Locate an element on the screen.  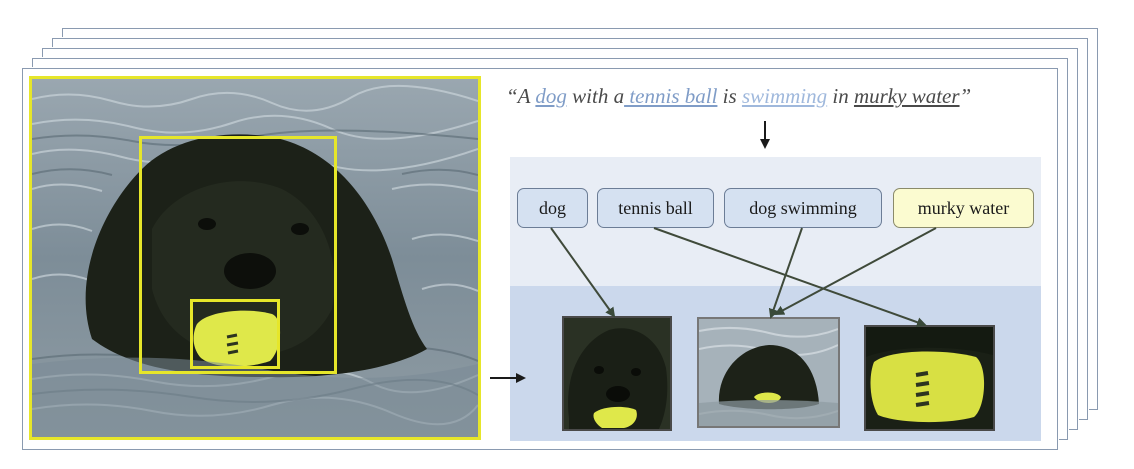
phrase-chip-label: tennis ball is located at coordinates (655, 207).